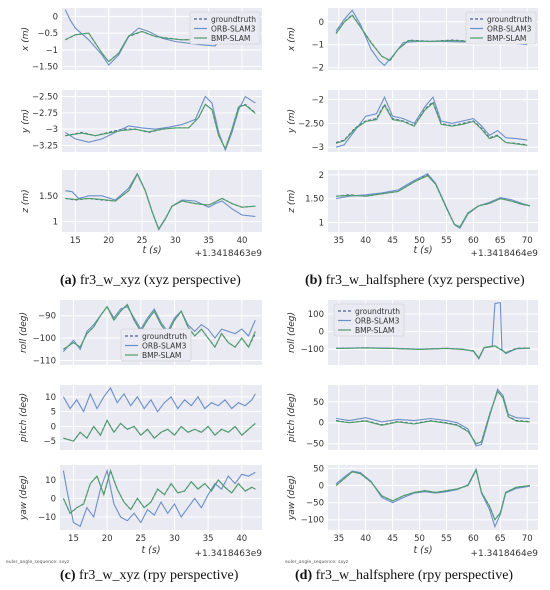 This screenshot has width=550, height=590. Describe the element at coordinates (45, 146) in the screenshot. I see `y-tick-label: −3.25` at that location.